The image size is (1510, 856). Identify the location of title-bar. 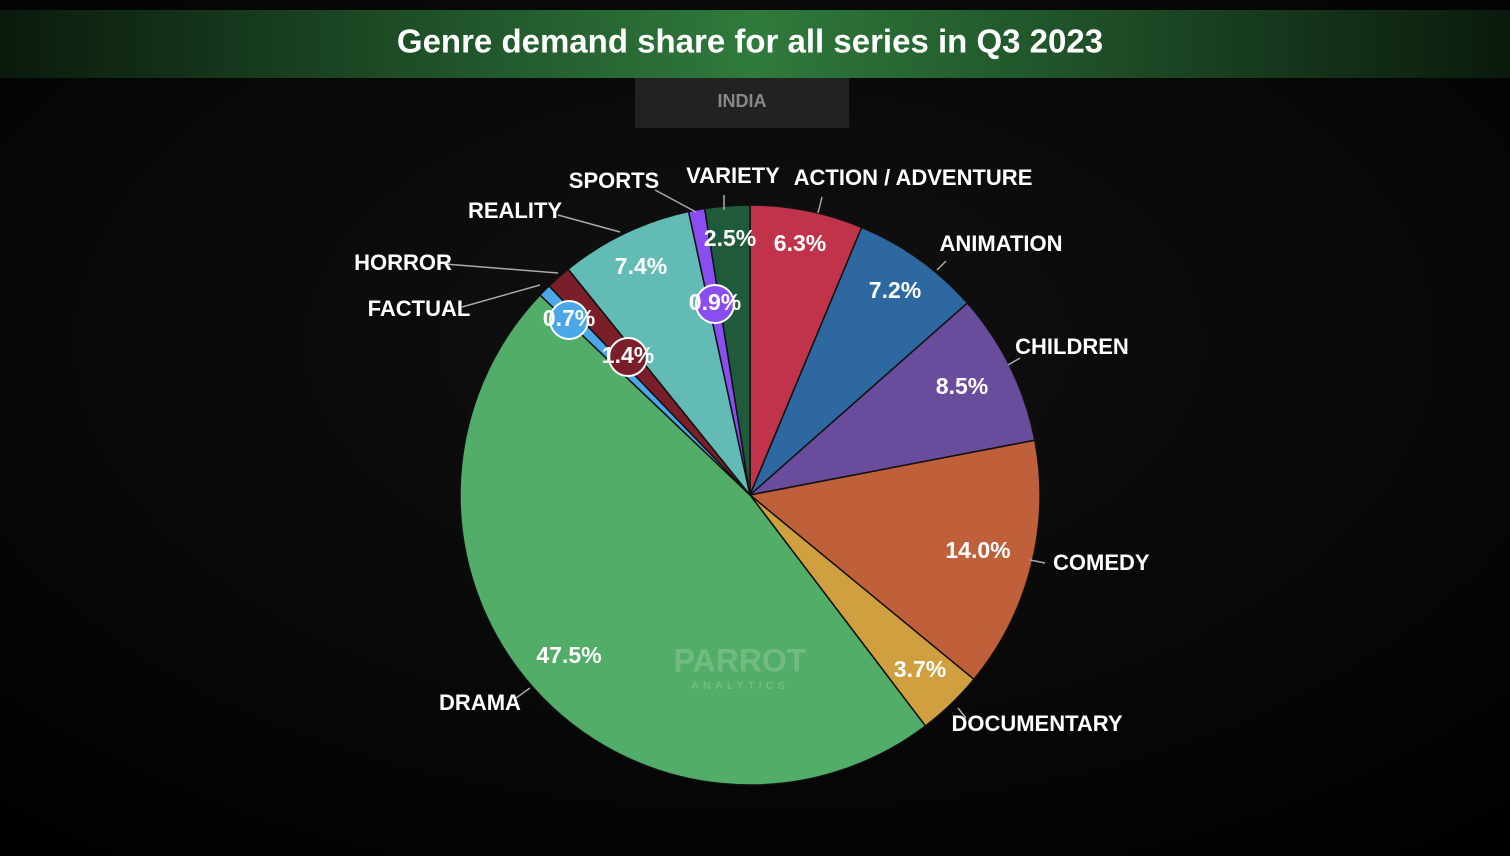
(755, 44).